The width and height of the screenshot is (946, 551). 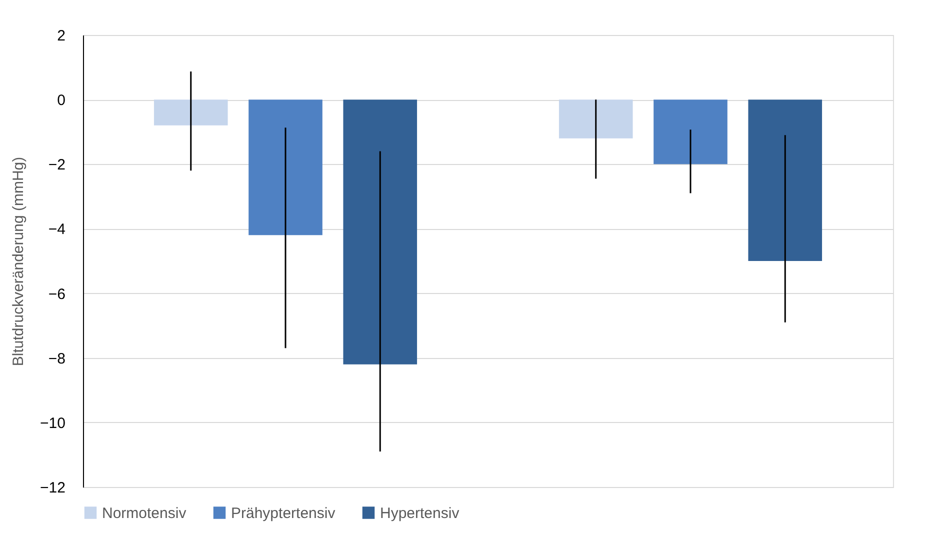 I want to click on legend-label: Normotensiv, so click(x=144, y=513).